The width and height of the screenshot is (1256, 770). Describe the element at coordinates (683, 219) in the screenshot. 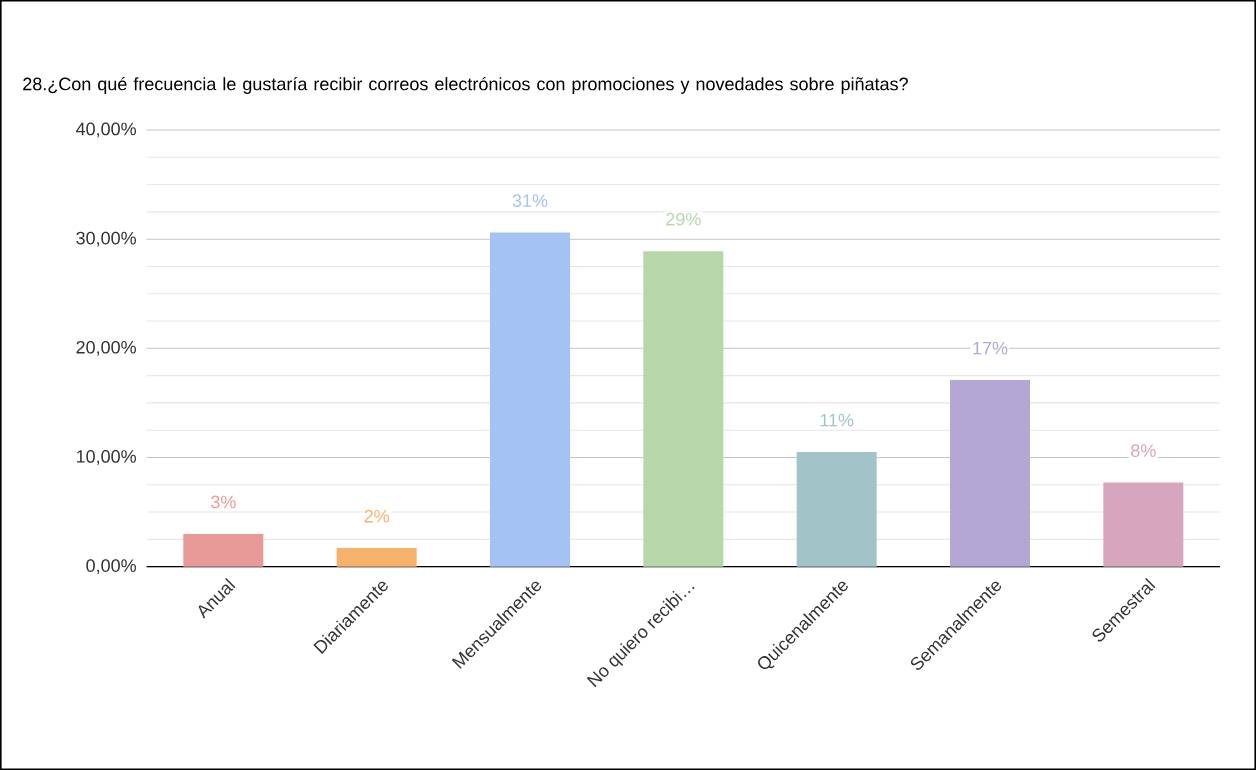

I see `data-label: 29%` at that location.